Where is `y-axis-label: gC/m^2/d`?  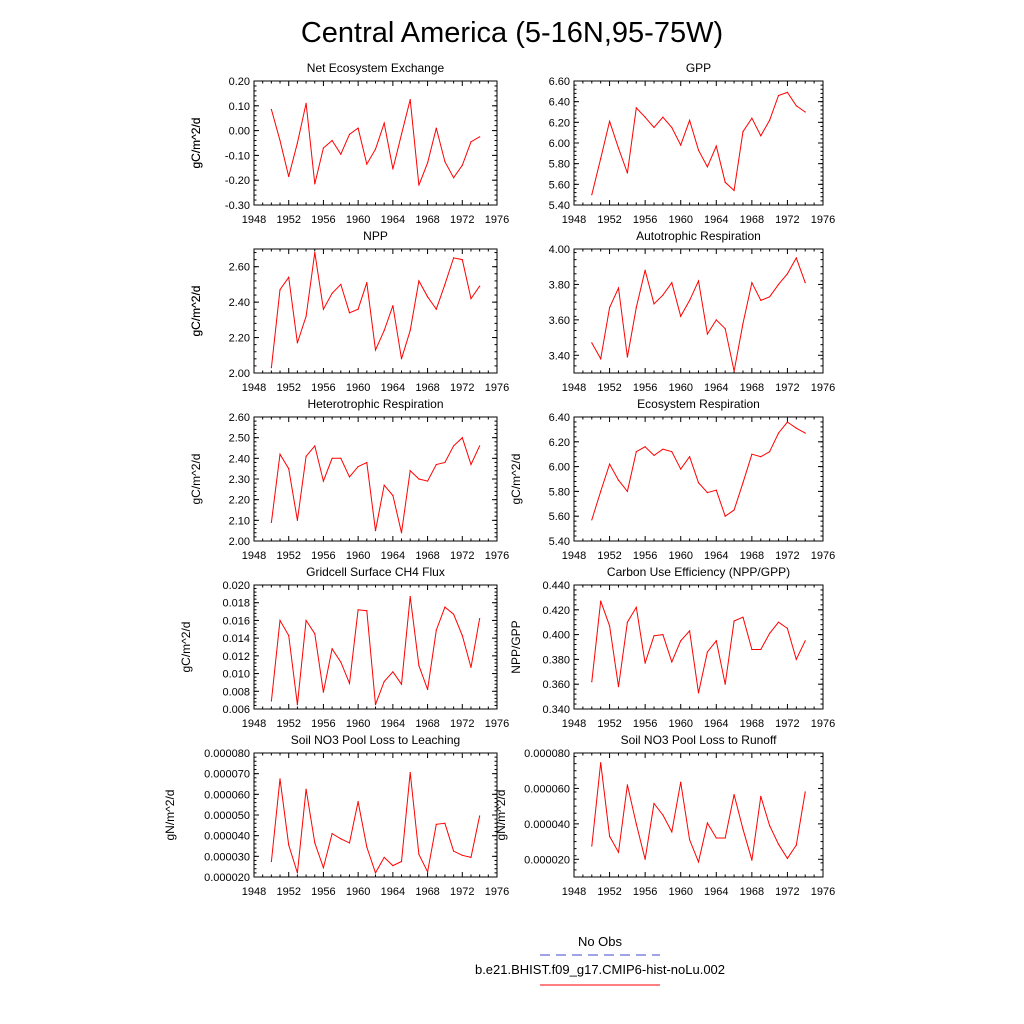
y-axis-label: gC/m^2/d is located at coordinates (196, 143).